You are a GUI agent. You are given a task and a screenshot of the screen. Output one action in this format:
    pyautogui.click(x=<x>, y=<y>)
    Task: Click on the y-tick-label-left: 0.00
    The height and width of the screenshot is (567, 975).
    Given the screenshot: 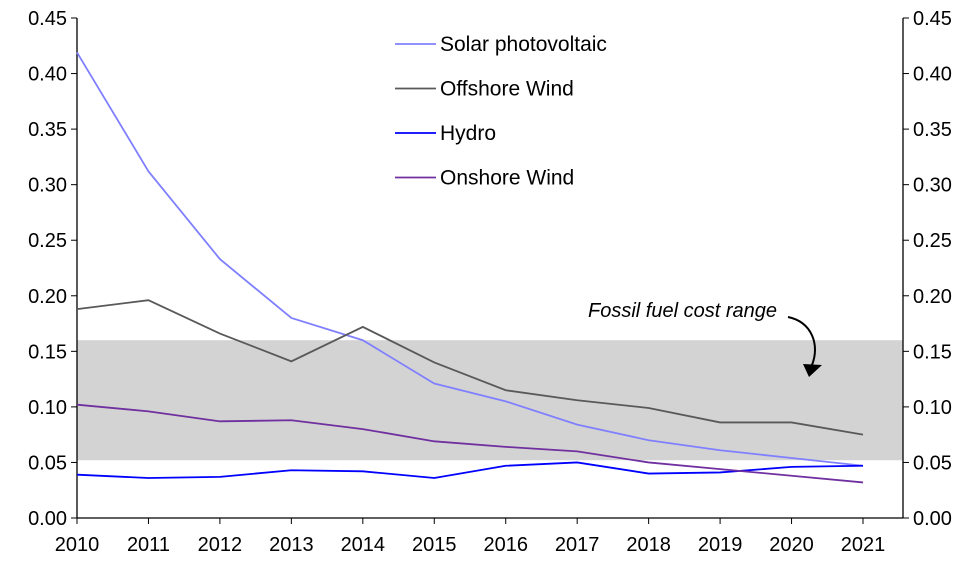 What is the action you would take?
    pyautogui.click(x=47, y=519)
    